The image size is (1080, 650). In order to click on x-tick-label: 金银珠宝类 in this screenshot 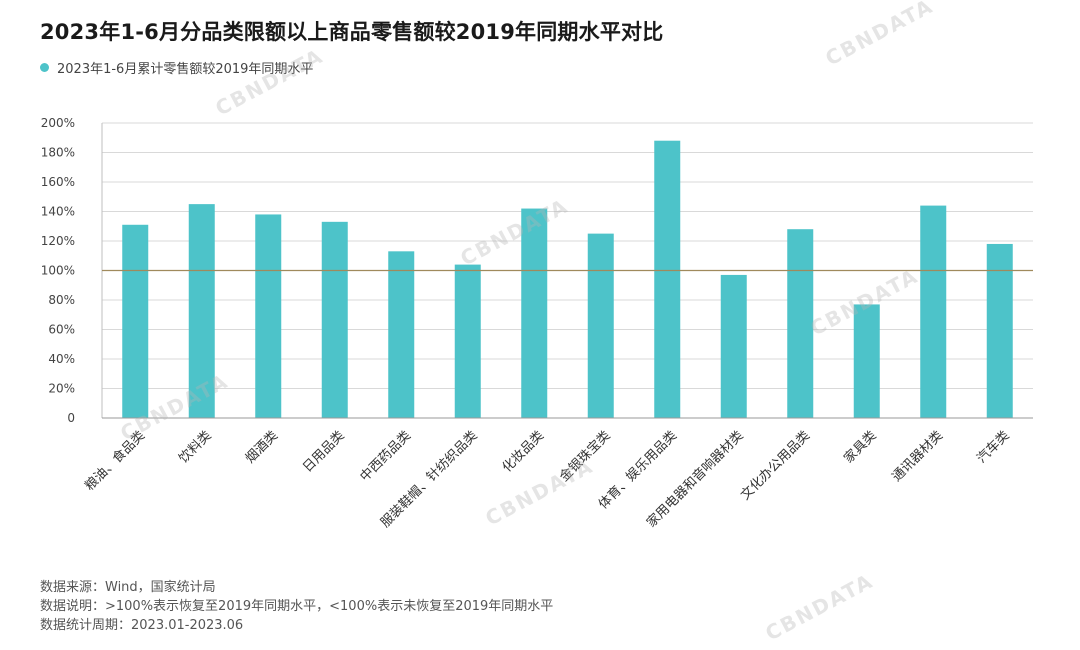, I will do `click(584, 456)`.